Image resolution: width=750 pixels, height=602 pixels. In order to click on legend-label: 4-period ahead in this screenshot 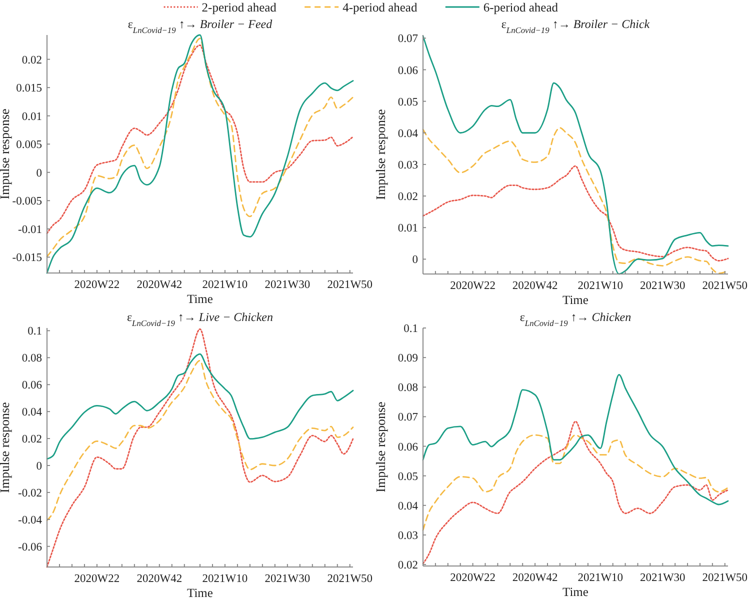, I will do `click(380, 7)`.